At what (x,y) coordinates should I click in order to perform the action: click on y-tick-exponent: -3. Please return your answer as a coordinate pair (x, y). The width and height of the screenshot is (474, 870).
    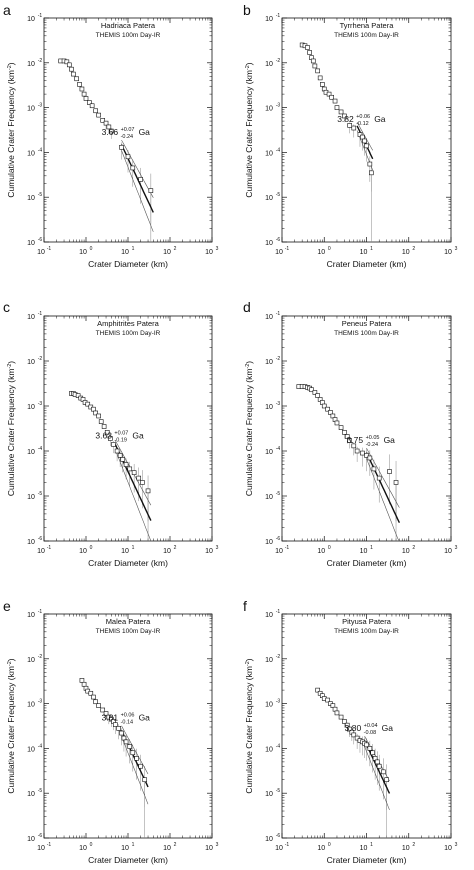
    Looking at the image, I should click on (278, 702).